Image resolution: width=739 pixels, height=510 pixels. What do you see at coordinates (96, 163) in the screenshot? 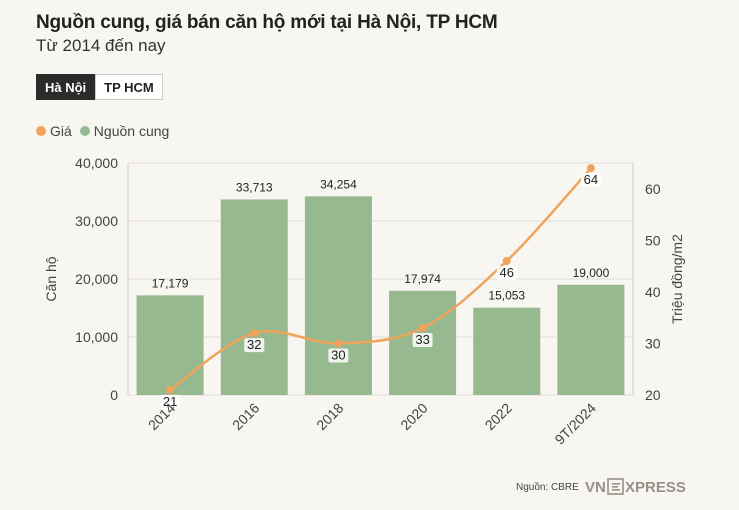
I see `y-left-tick-label: 40,000` at bounding box center [96, 163].